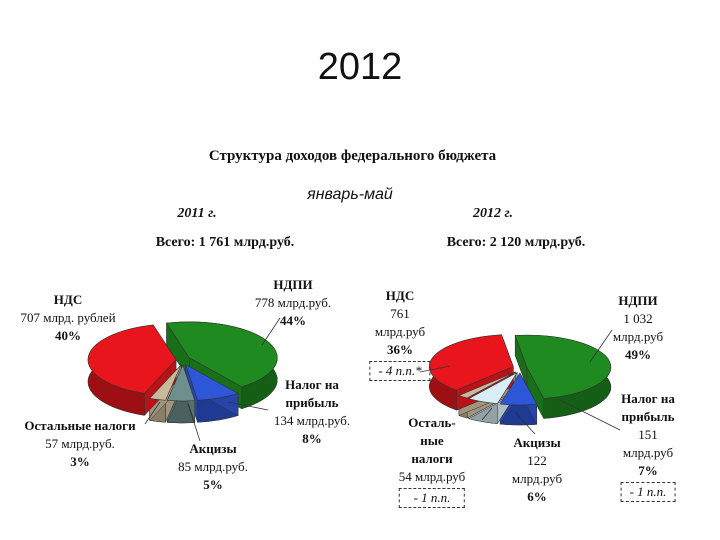  I want to click on amount-label: 122 млрд.руб, so click(537, 469).